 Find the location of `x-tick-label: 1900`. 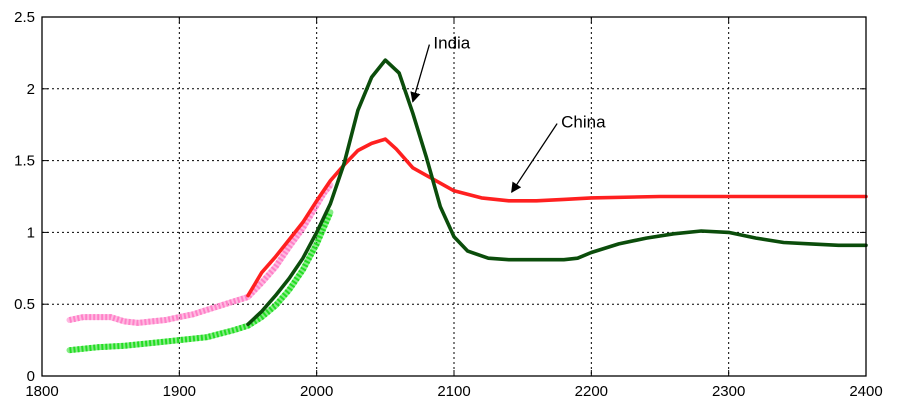

x-tick-label: 1900 is located at coordinates (179, 391).